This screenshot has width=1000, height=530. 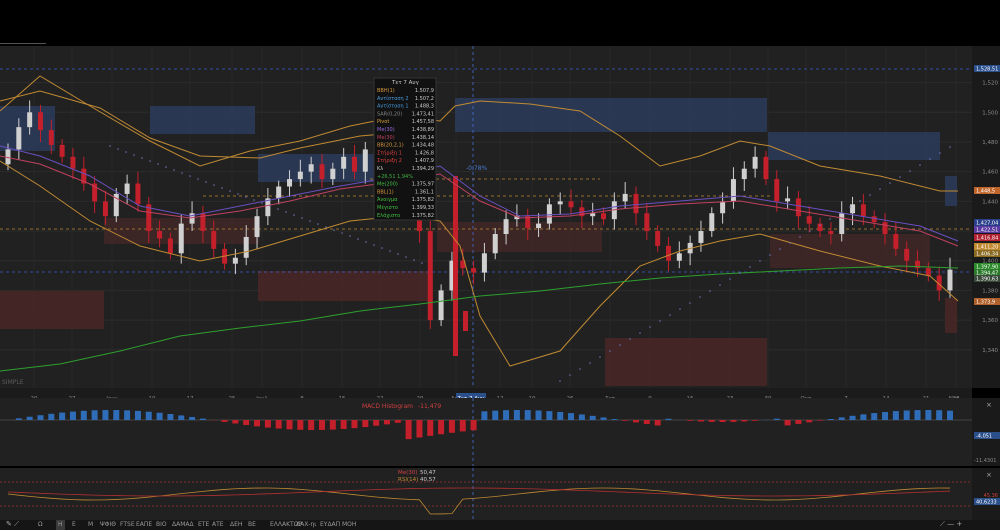 What do you see at coordinates (989, 475) in the screenshot?
I see `close-icon: ×` at bounding box center [989, 475].